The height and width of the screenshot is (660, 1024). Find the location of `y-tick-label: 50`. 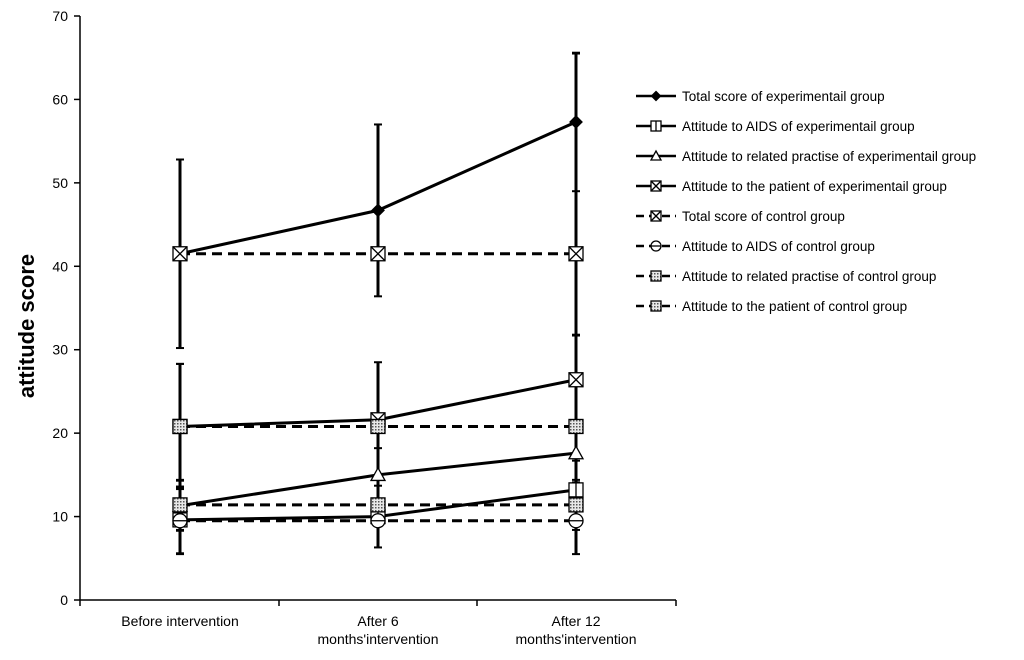

y-tick-label: 50 is located at coordinates (60, 183).